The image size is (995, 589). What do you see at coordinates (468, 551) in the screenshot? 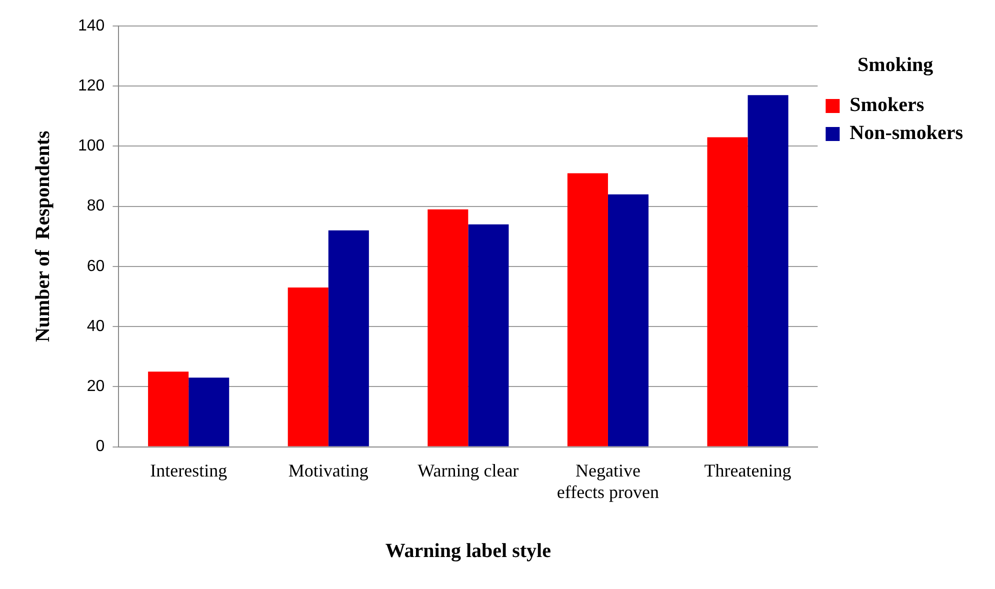
I see `x-axis-title: Warning label style` at bounding box center [468, 551].